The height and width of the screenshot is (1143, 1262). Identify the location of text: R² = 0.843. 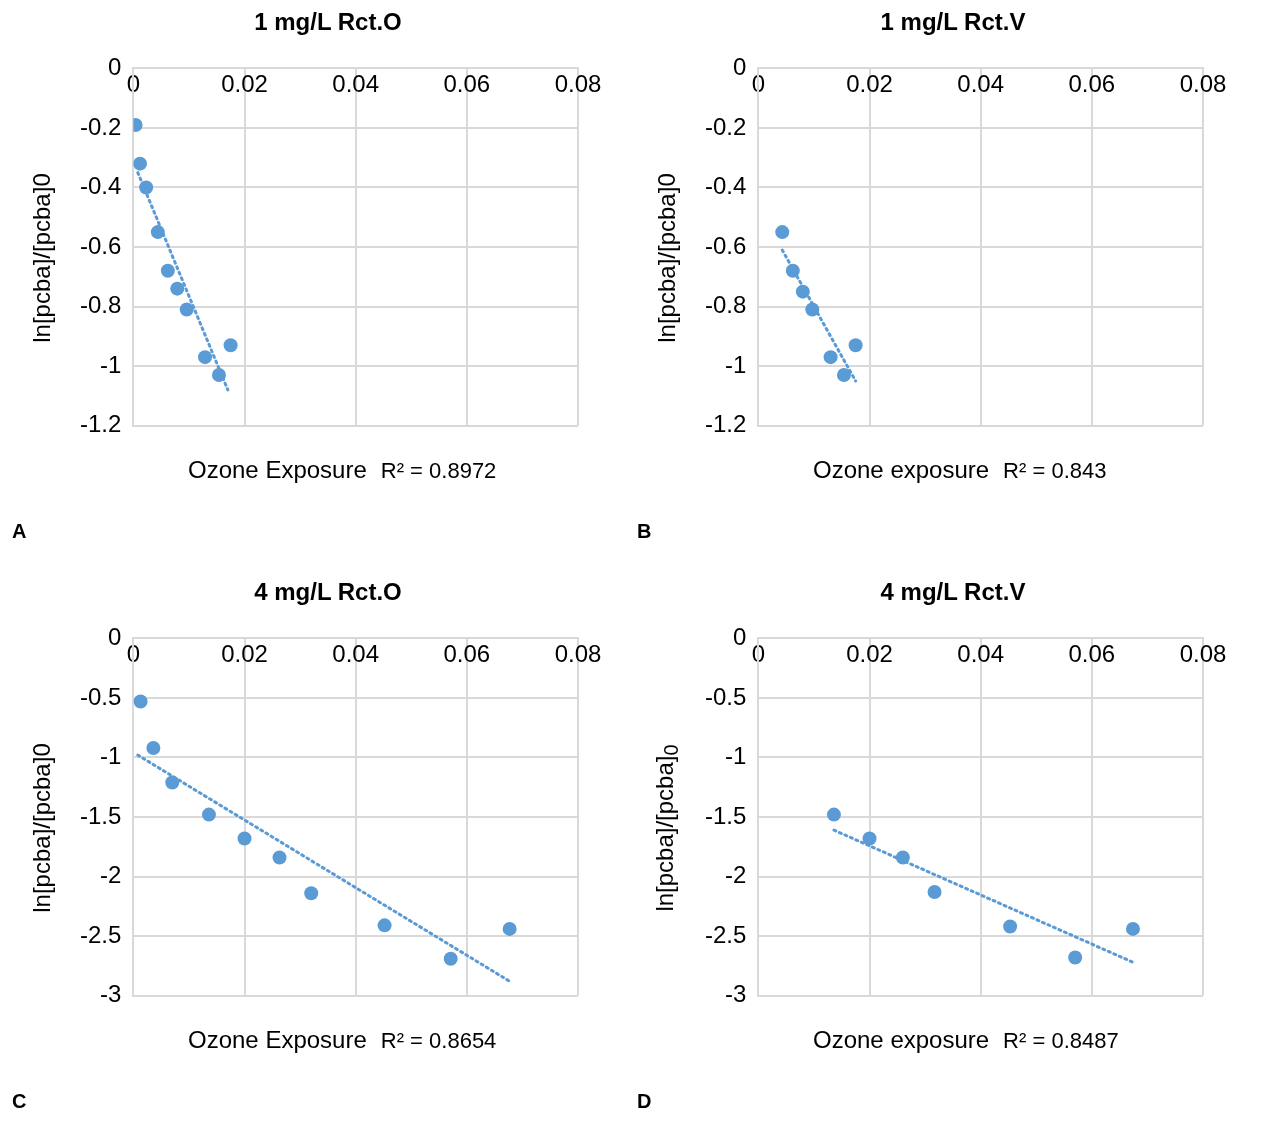
(1055, 470).